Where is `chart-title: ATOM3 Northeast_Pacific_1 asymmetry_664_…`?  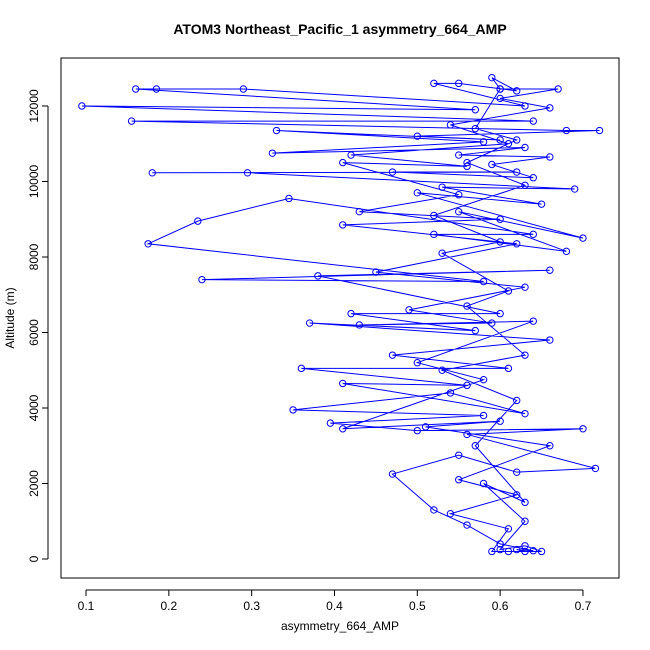 chart-title: ATOM3 Northeast_Pacific_1 asymmetry_664_… is located at coordinates (339, 29).